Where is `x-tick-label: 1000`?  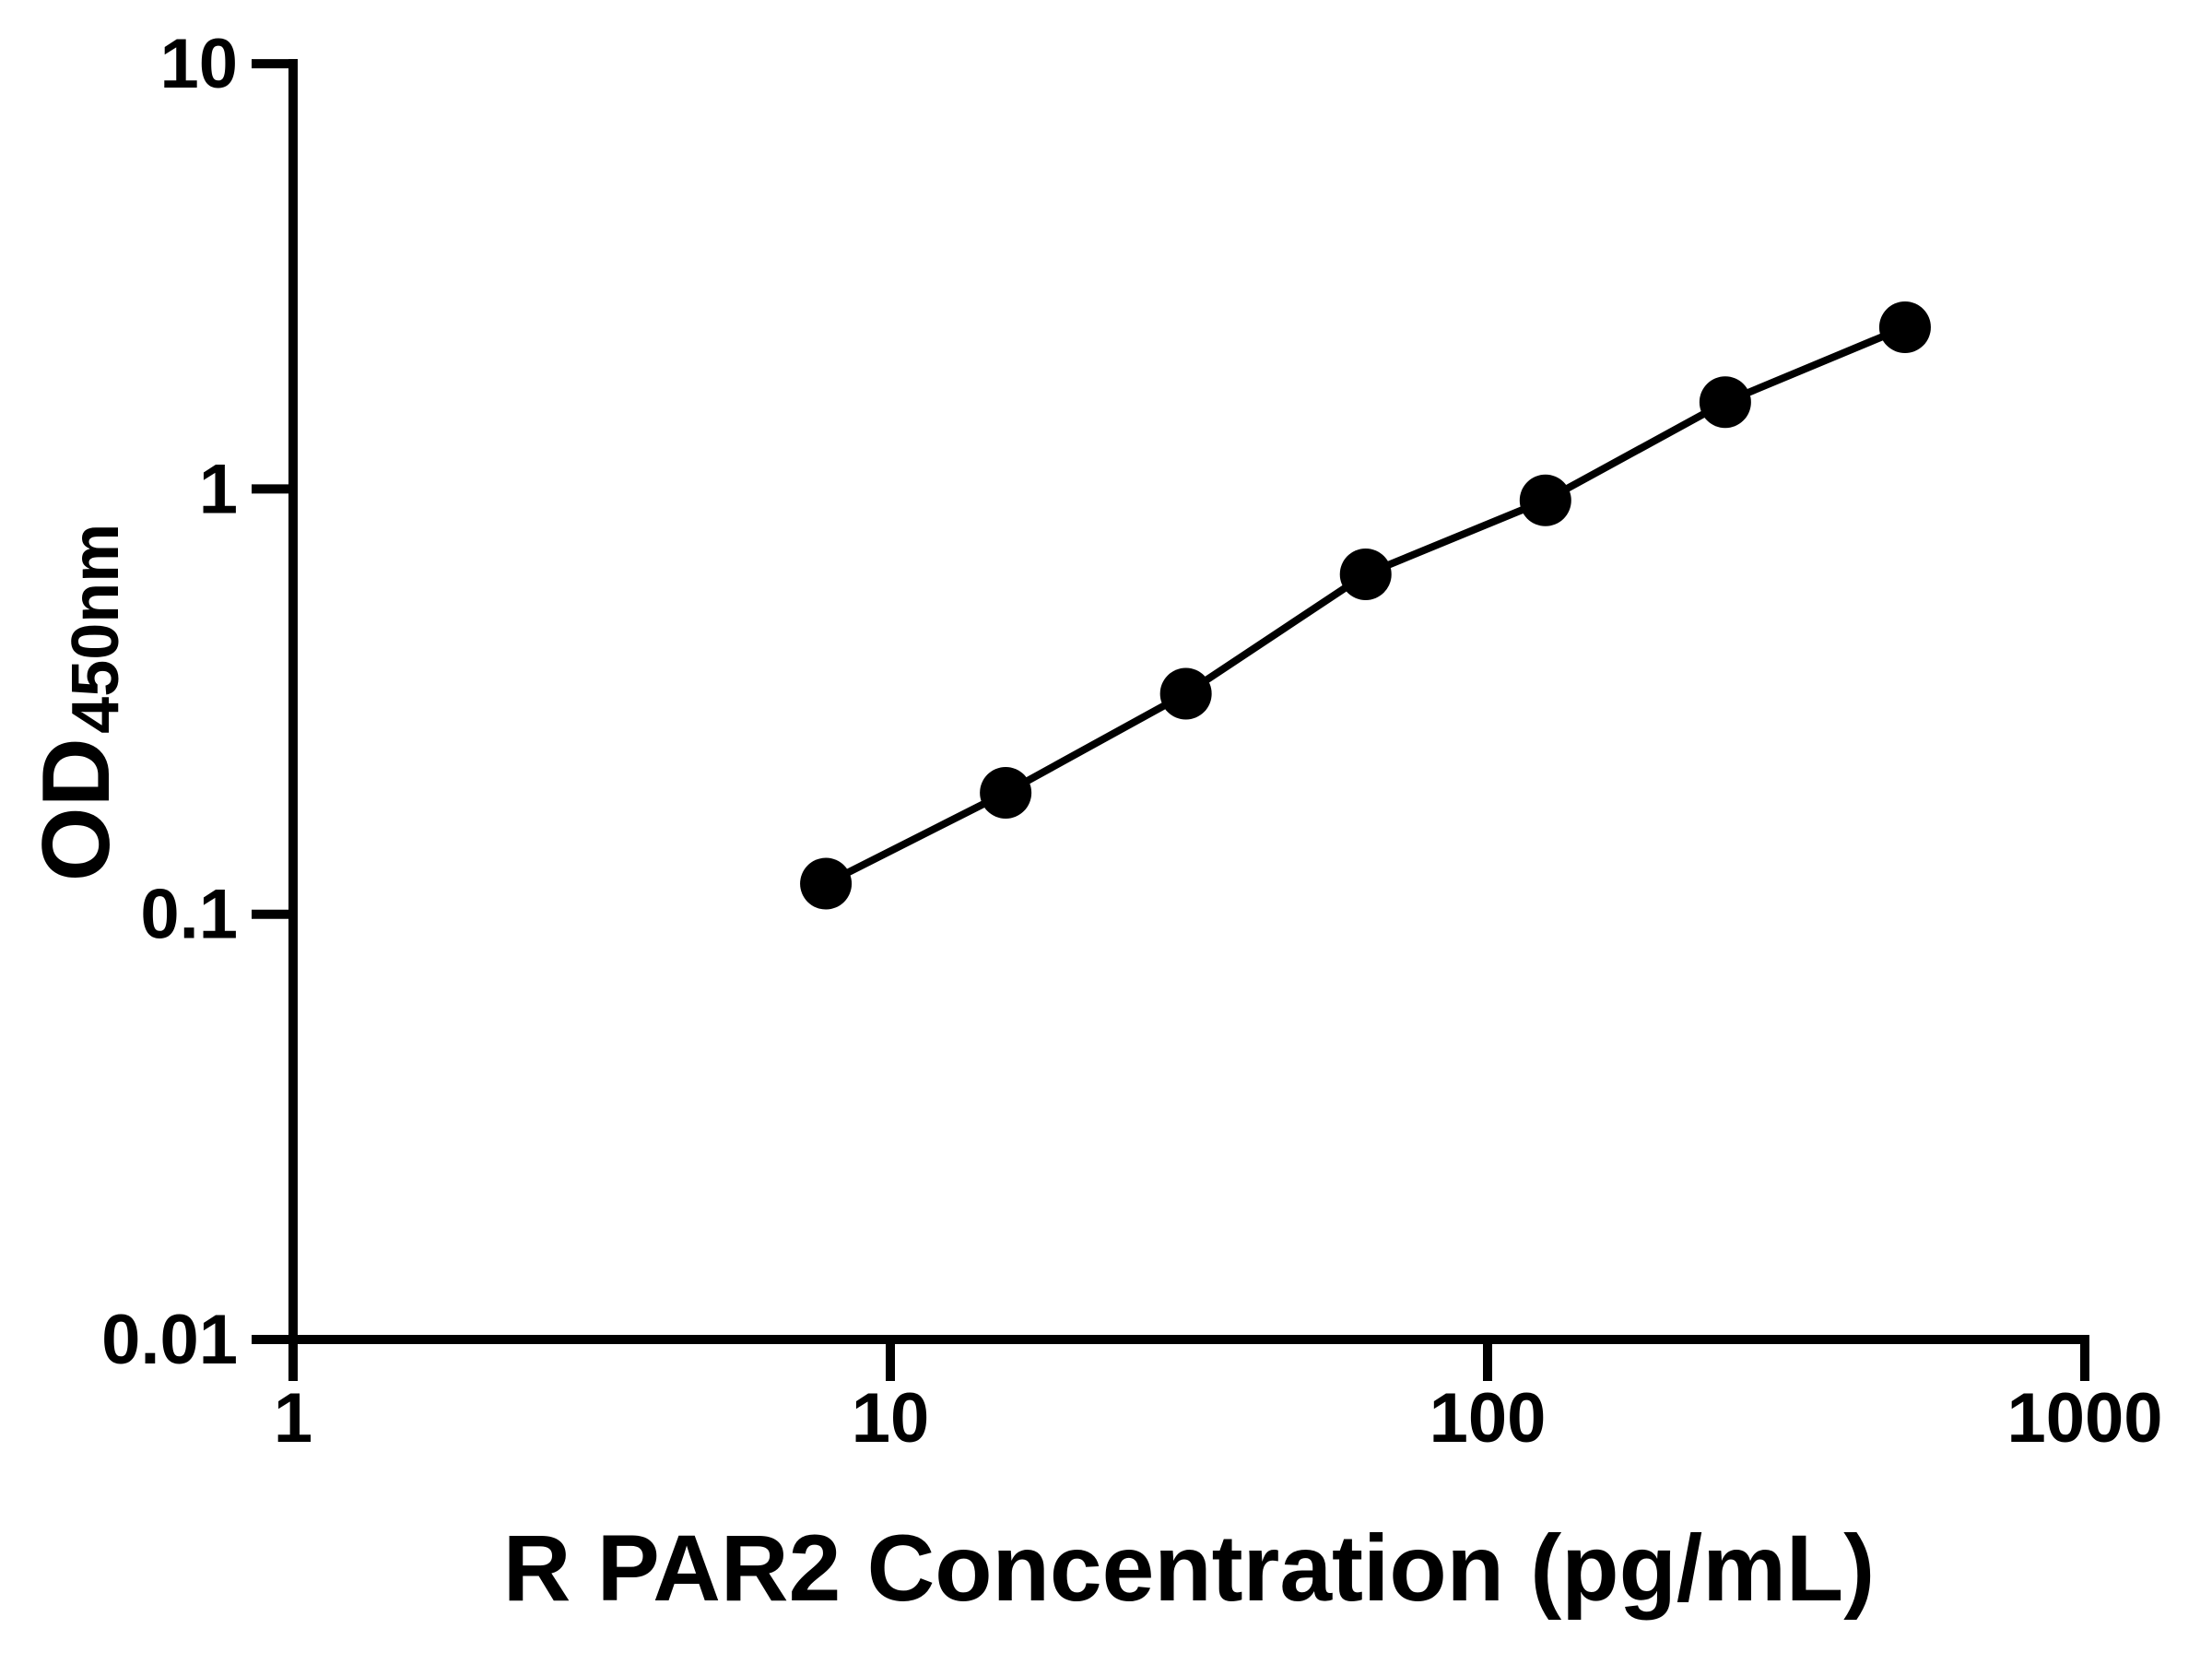
x-tick-label: 1000 is located at coordinates (2084, 1418).